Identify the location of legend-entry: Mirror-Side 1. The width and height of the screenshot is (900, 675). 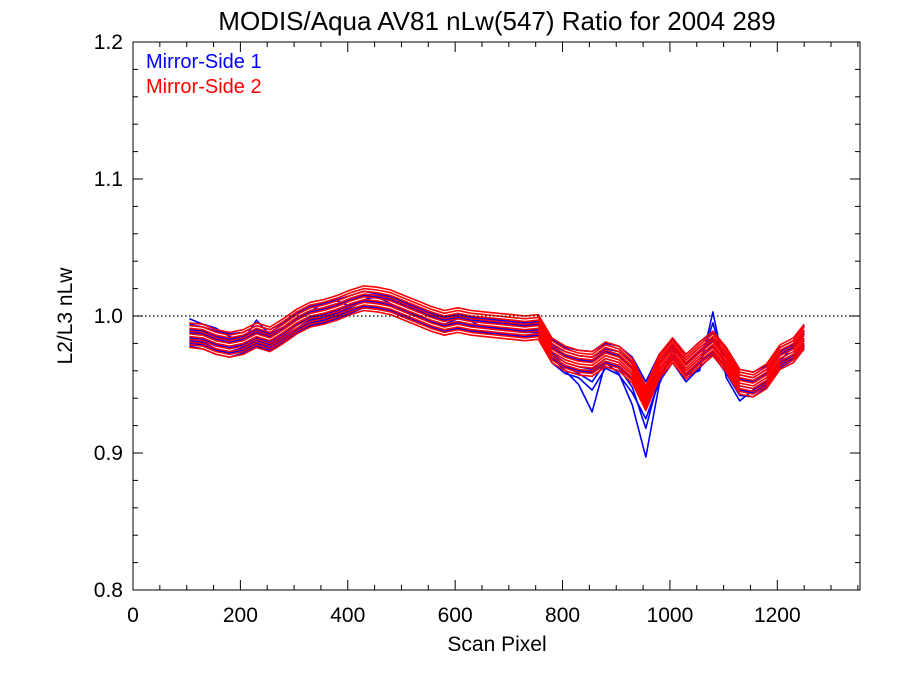
(204, 62).